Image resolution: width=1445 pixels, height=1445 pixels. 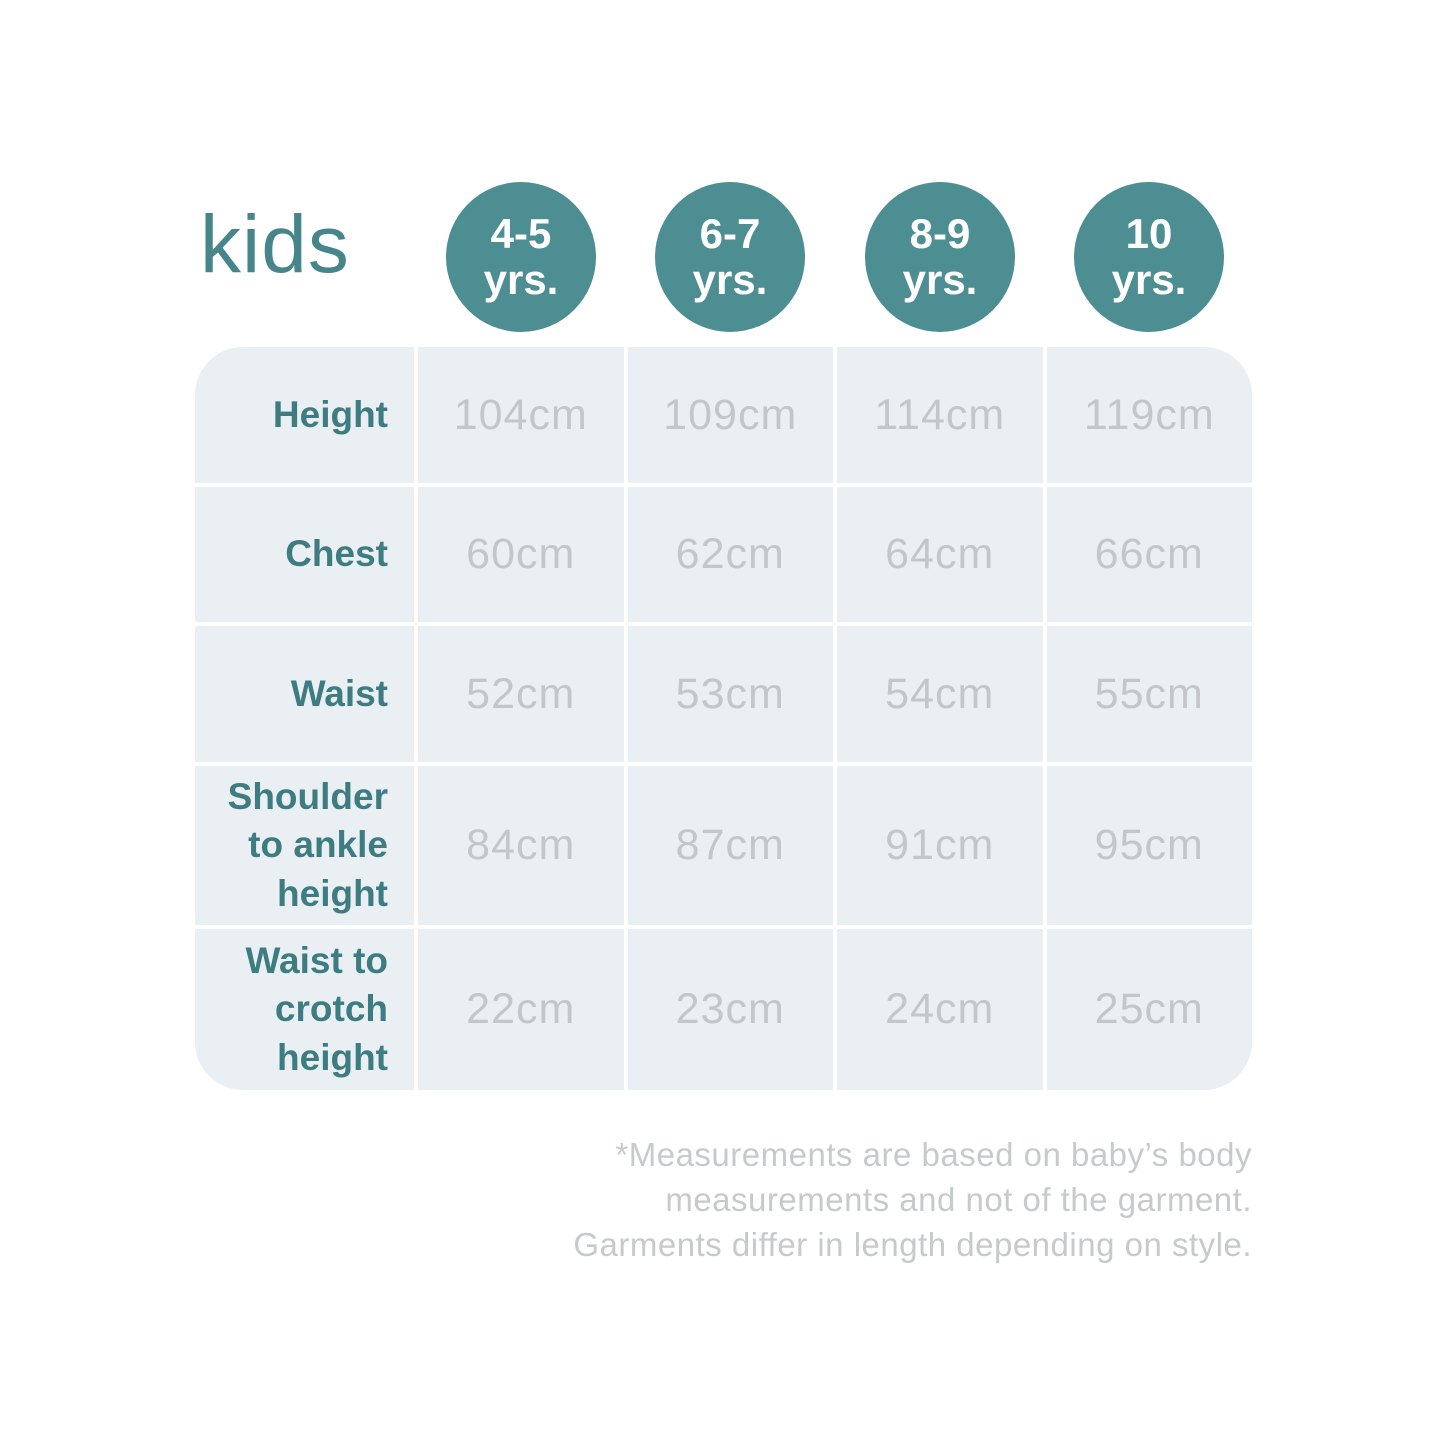 What do you see at coordinates (940, 554) in the screenshot?
I see `size-value: 64cm` at bounding box center [940, 554].